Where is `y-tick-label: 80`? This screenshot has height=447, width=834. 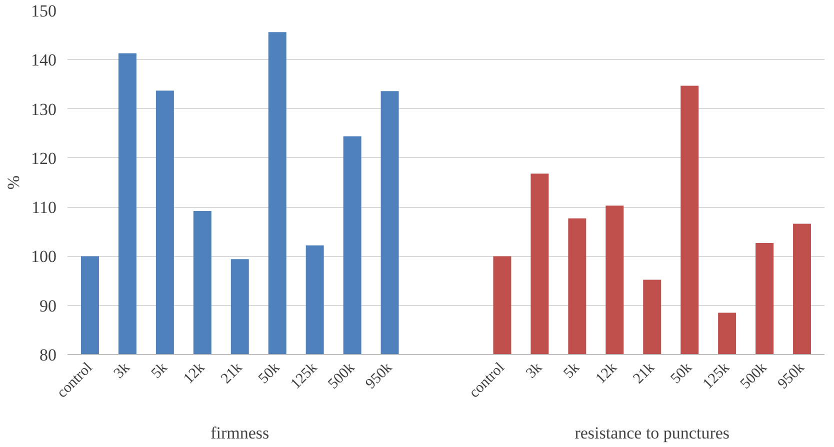
y-tick-label: 80 is located at coordinates (48, 355).